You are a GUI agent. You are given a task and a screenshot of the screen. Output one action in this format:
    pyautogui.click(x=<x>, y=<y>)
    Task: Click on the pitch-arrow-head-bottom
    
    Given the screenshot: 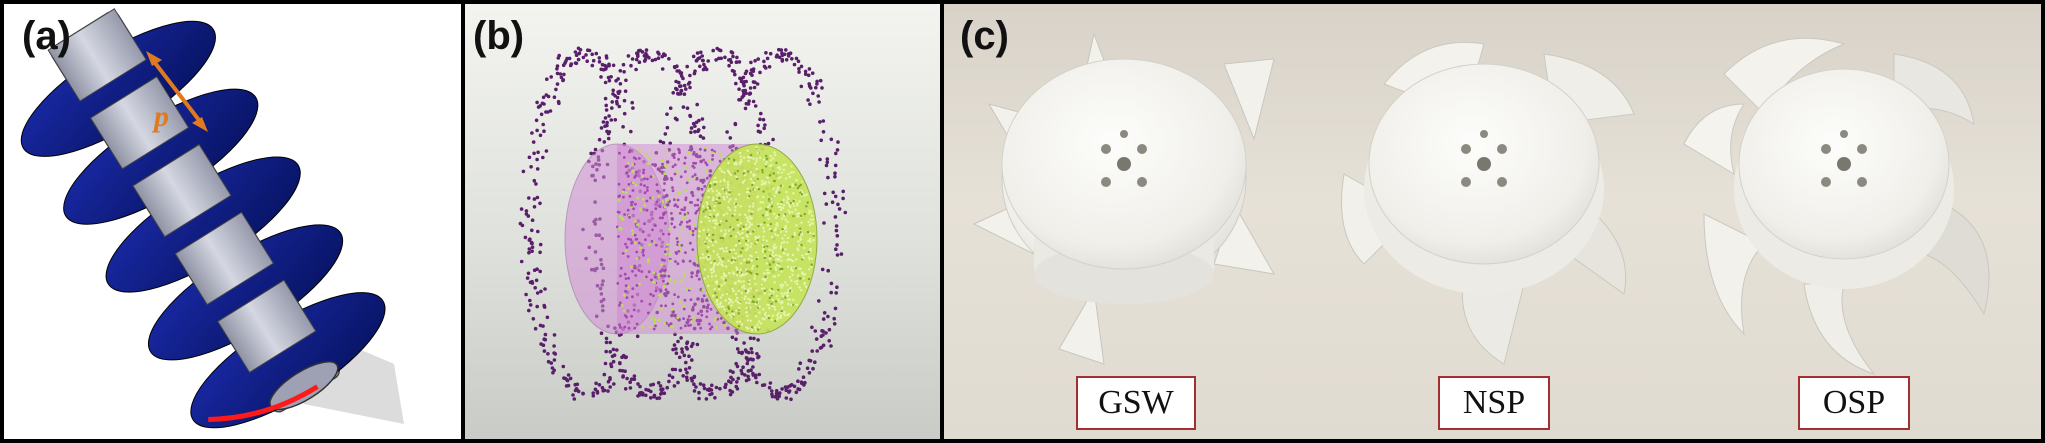 What is the action you would take?
    pyautogui.click(x=200, y=124)
    